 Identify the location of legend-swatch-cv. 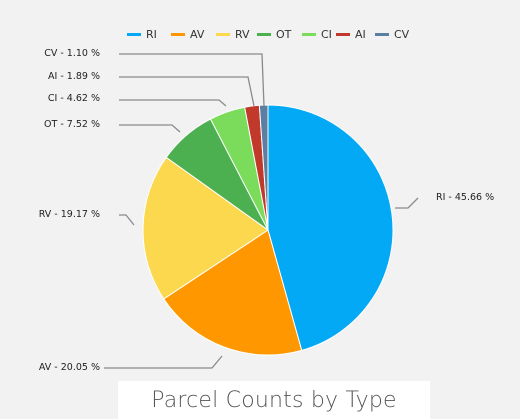
(382, 34).